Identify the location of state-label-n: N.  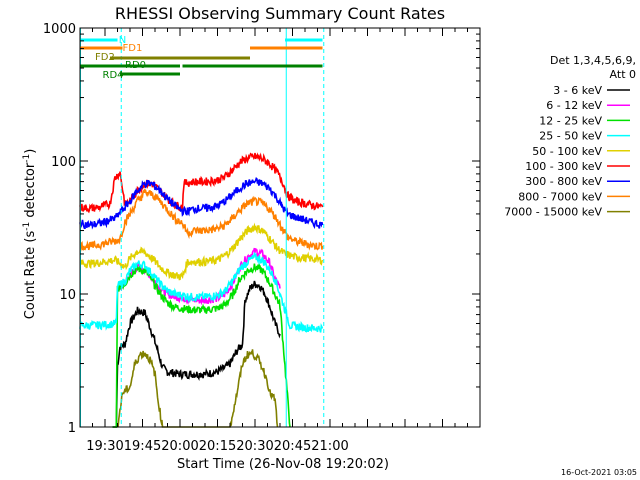
(122, 40).